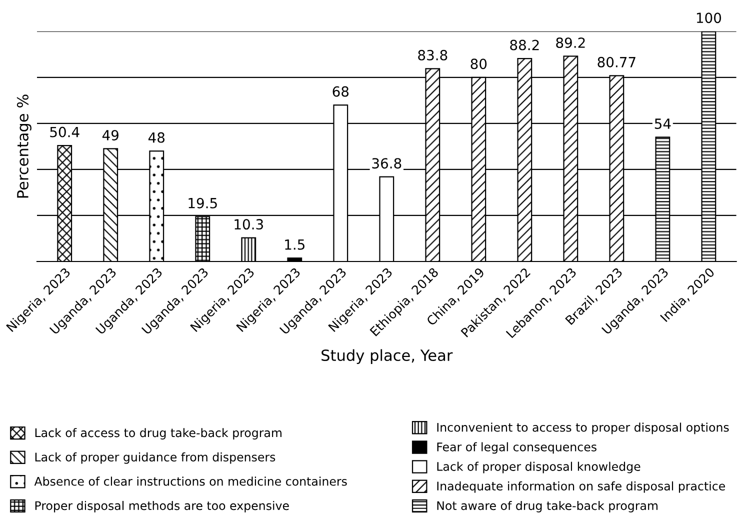 Image resolution: width=740 pixels, height=523 pixels. What do you see at coordinates (158, 434) in the screenshot?
I see `legend-label: Lack of access to drug take-back program` at bounding box center [158, 434].